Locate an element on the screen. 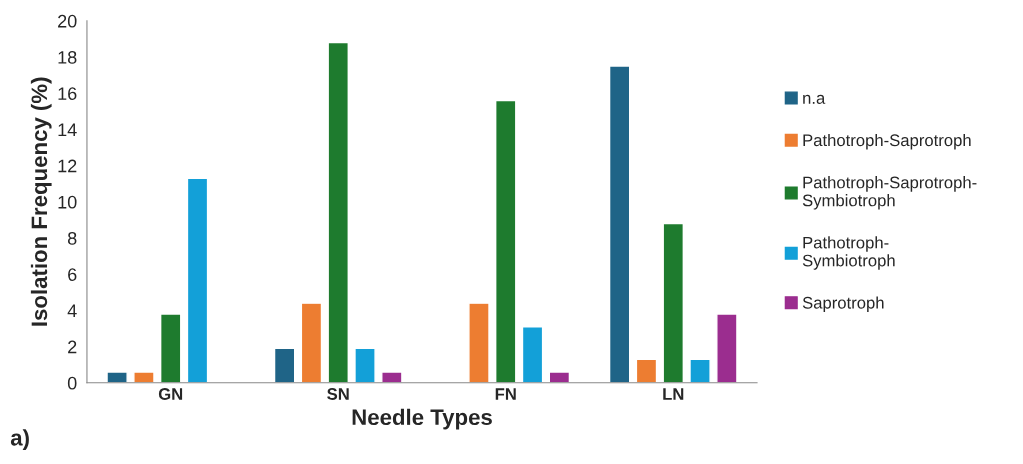 The width and height of the screenshot is (1023, 464). legend-label: Pathotroph-Symbiotroph is located at coordinates (848, 253).